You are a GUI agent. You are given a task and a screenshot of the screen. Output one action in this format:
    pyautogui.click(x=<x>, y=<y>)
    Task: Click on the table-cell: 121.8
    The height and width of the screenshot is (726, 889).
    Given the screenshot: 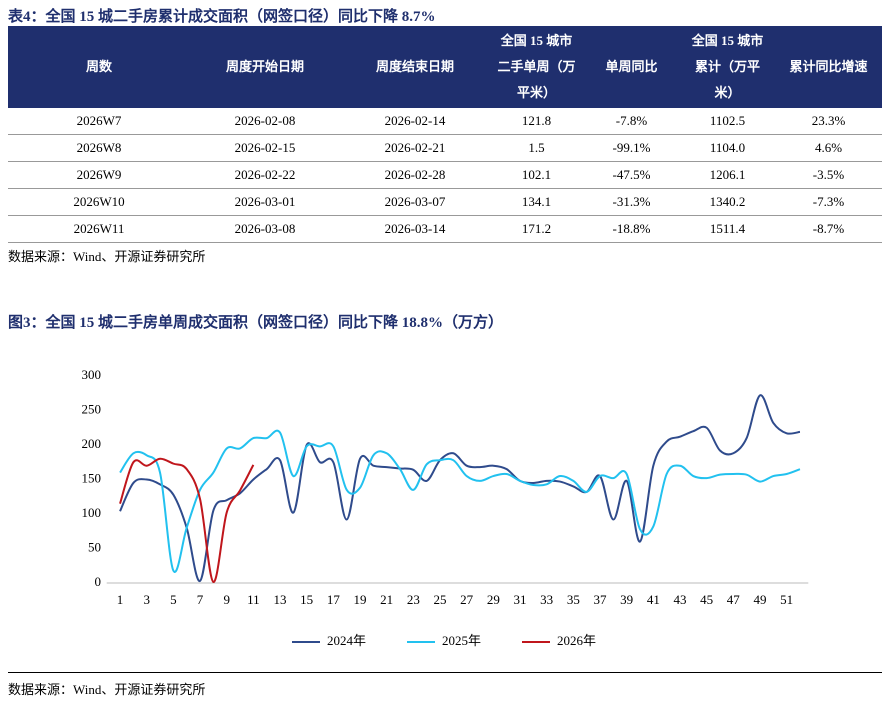 What is the action you would take?
    pyautogui.click(x=536, y=121)
    